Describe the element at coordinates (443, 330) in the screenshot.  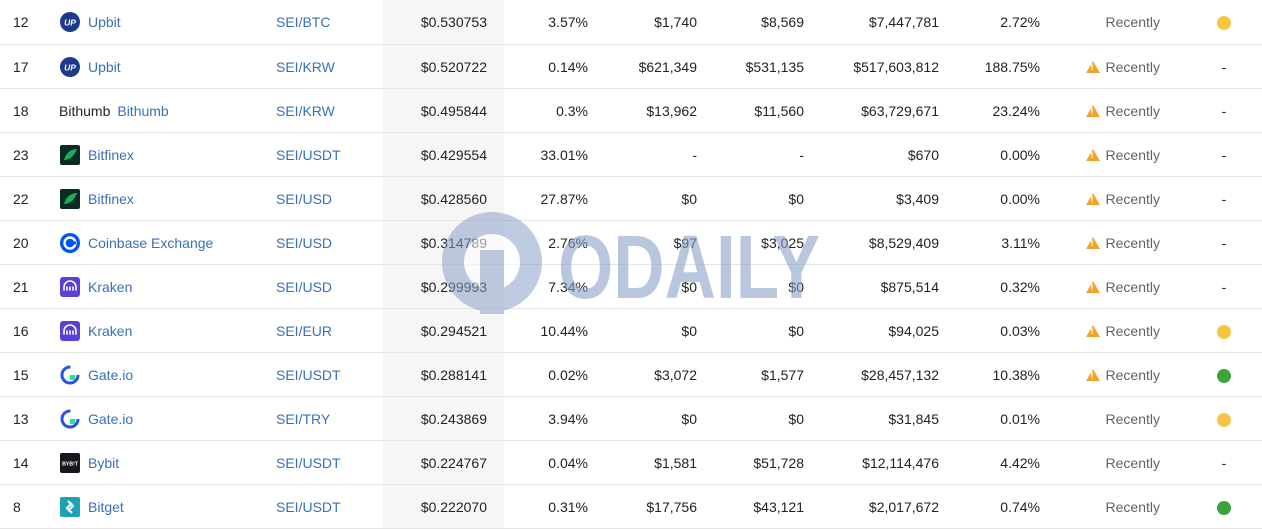
I see `price-cell: $0.294521` at that location.